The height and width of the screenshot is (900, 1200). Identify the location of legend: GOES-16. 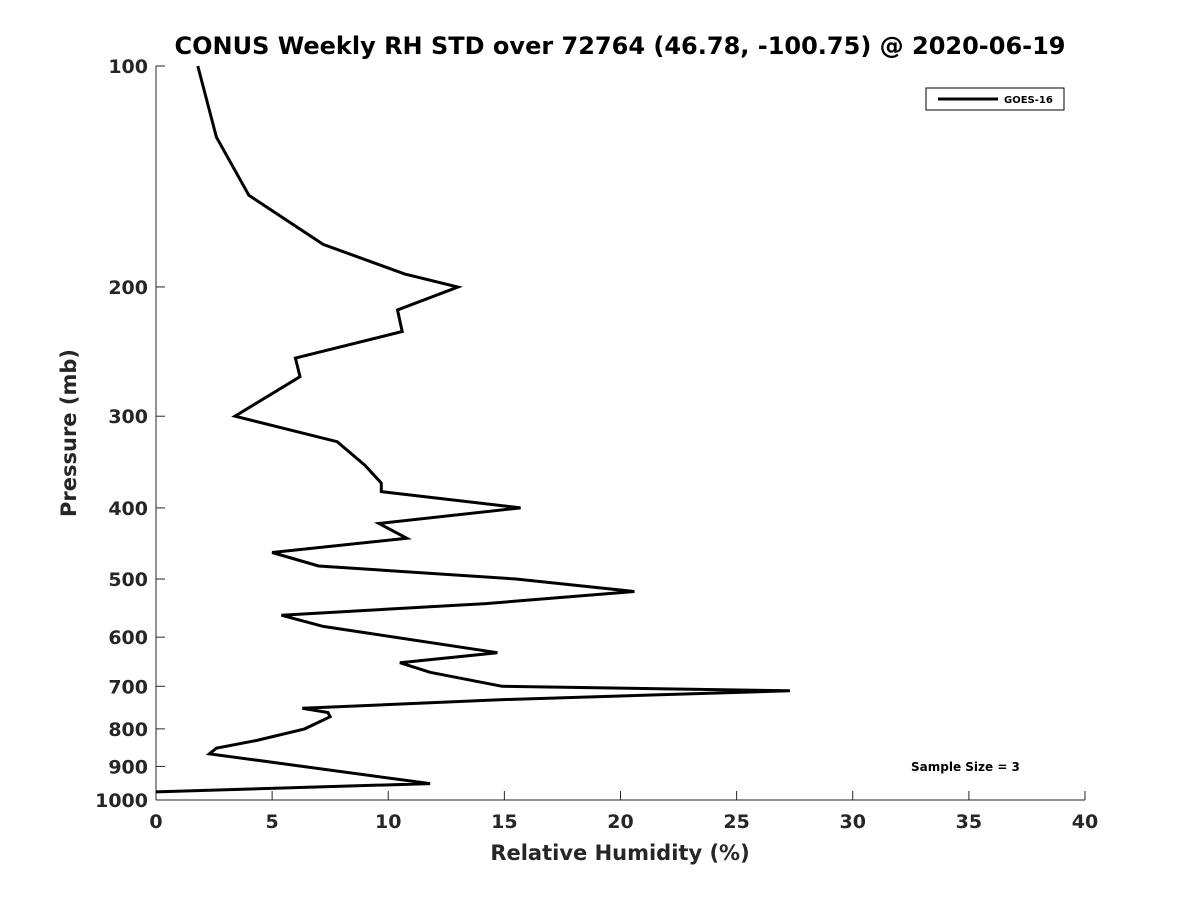
(995, 99).